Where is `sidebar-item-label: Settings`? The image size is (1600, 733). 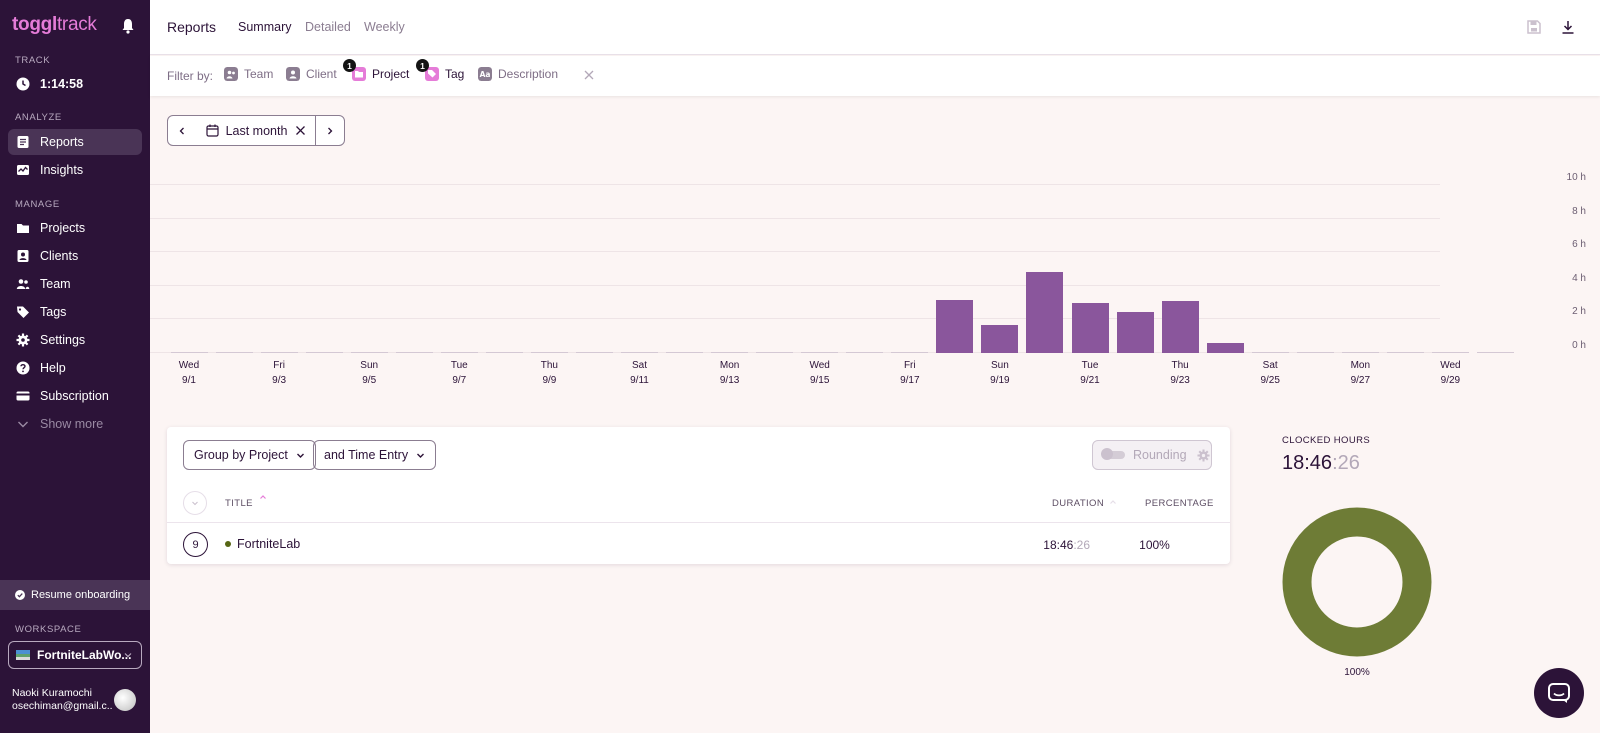 sidebar-item-label: Settings is located at coordinates (63, 340).